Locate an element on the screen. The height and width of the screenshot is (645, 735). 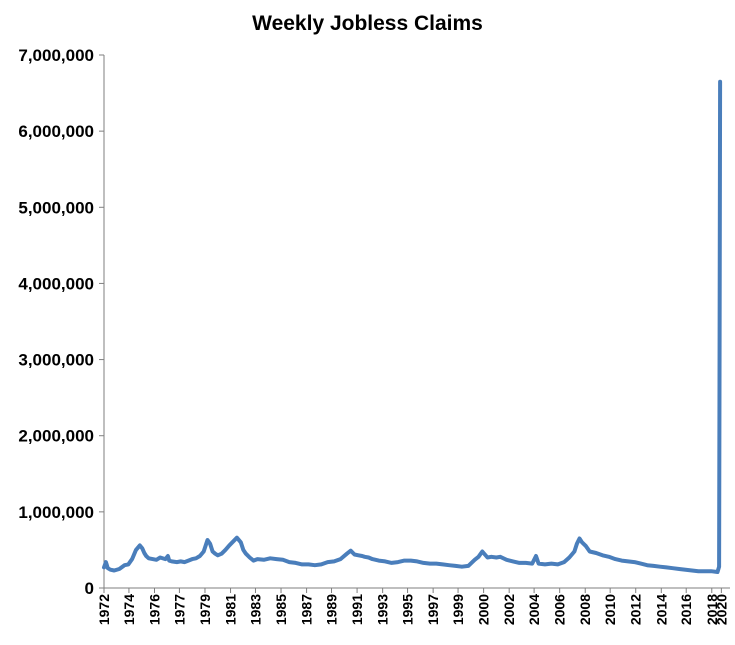
y-tick-label: 2,000,000 is located at coordinates (56, 436).